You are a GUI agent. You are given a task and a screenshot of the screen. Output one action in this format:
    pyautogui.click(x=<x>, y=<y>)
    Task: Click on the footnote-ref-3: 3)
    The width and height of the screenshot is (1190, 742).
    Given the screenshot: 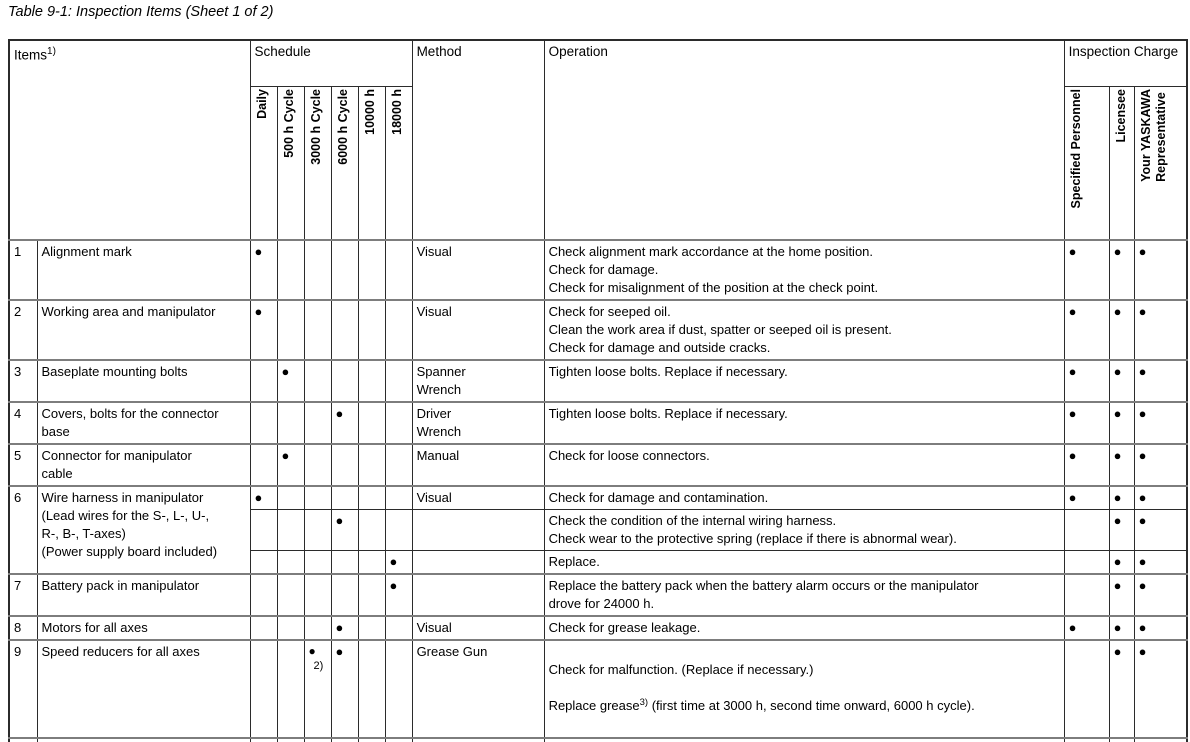 What is the action you would take?
    pyautogui.click(x=644, y=702)
    